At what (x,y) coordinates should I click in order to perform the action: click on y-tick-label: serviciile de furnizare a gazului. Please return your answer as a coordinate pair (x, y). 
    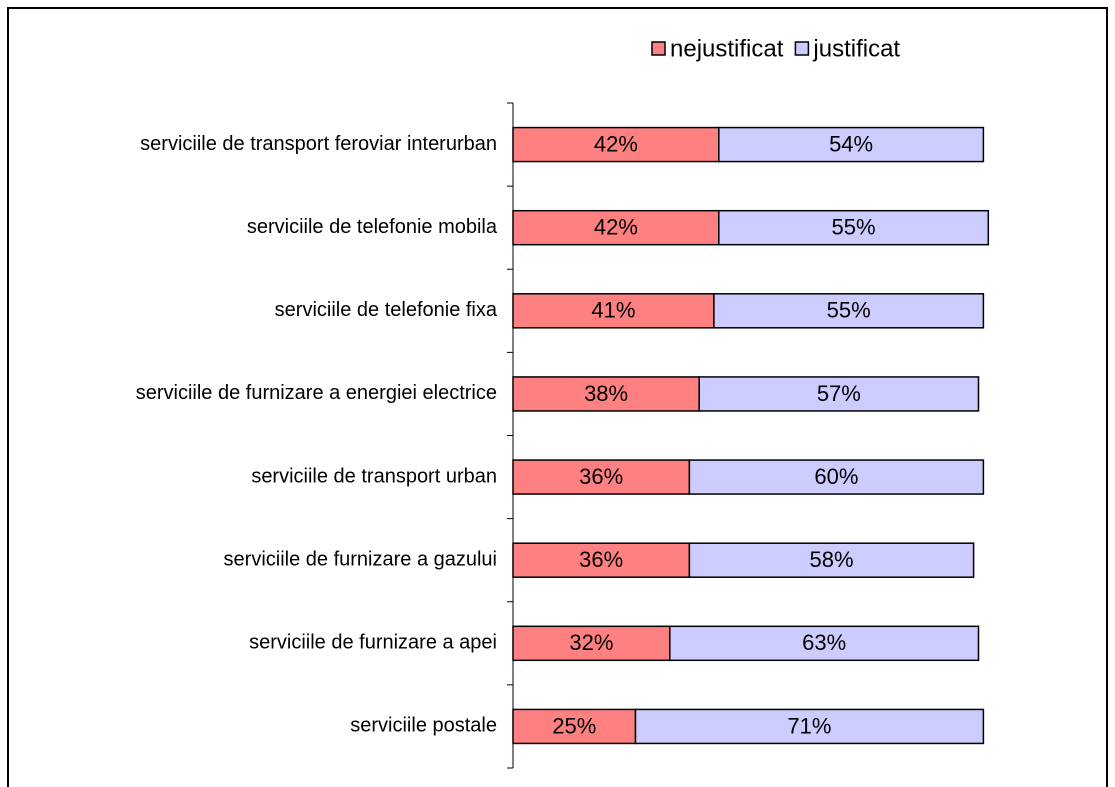
    Looking at the image, I should click on (360, 559).